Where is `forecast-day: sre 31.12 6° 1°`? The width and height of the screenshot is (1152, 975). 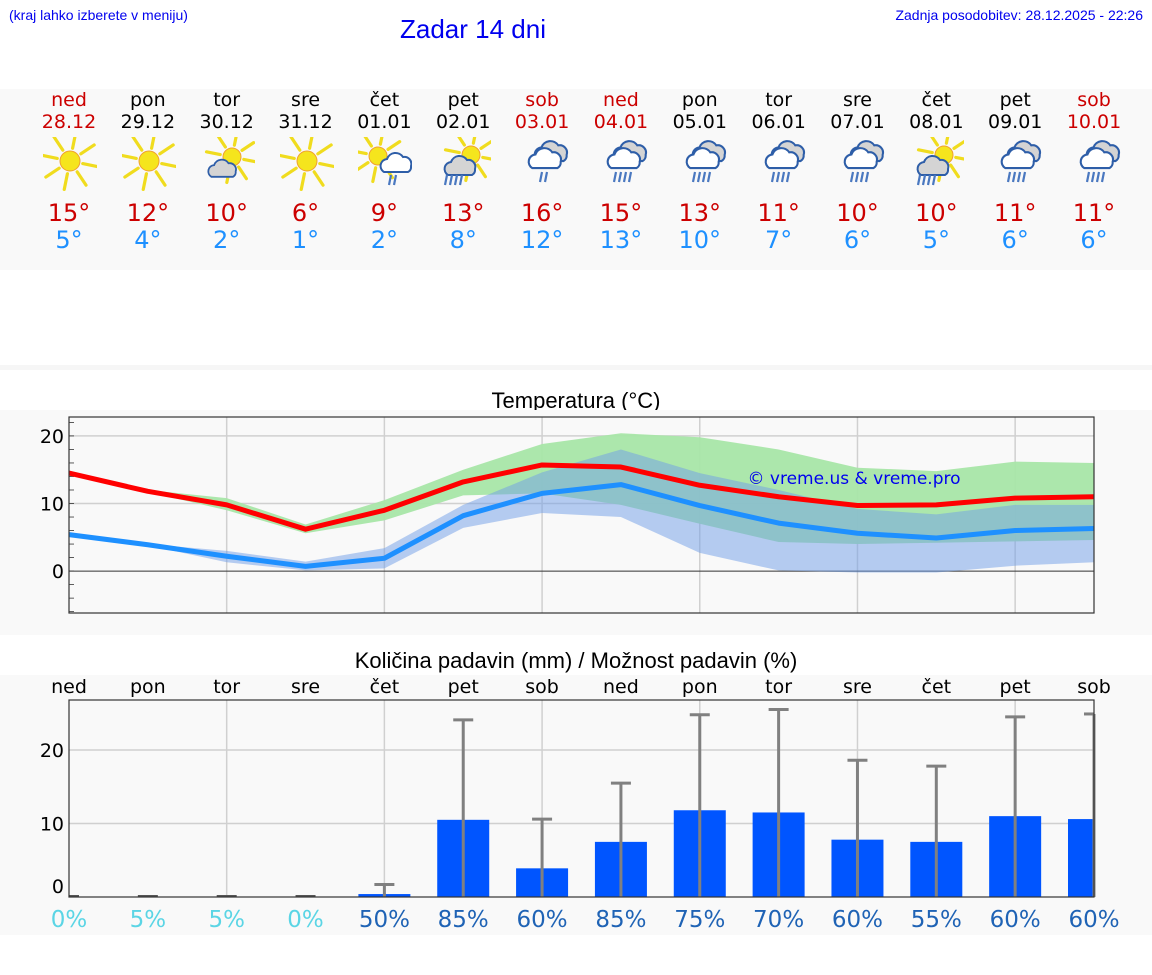 forecast-day: sre 31.12 6° 1° is located at coordinates (306, 179).